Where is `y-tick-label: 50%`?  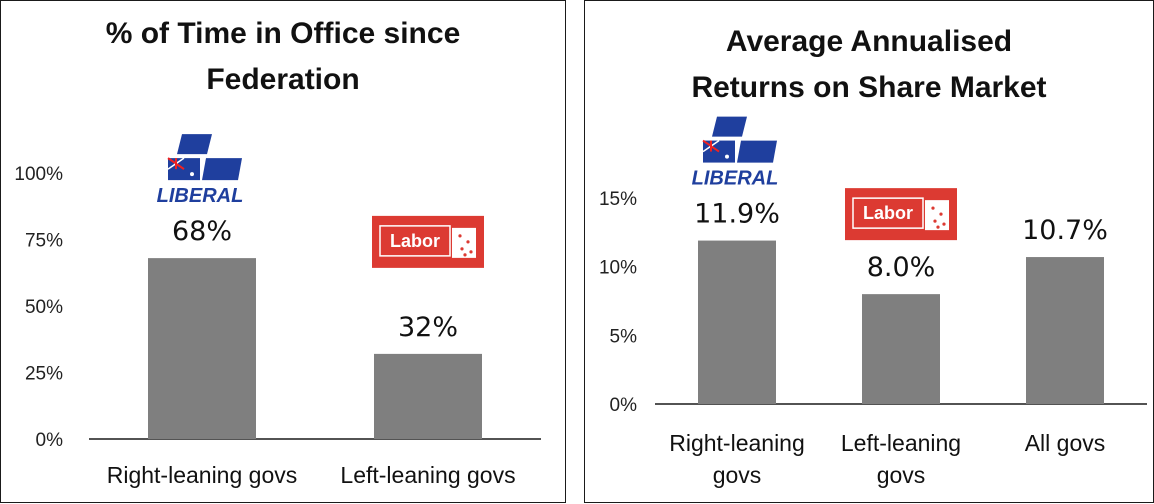
y-tick-label: 50% is located at coordinates (44, 307).